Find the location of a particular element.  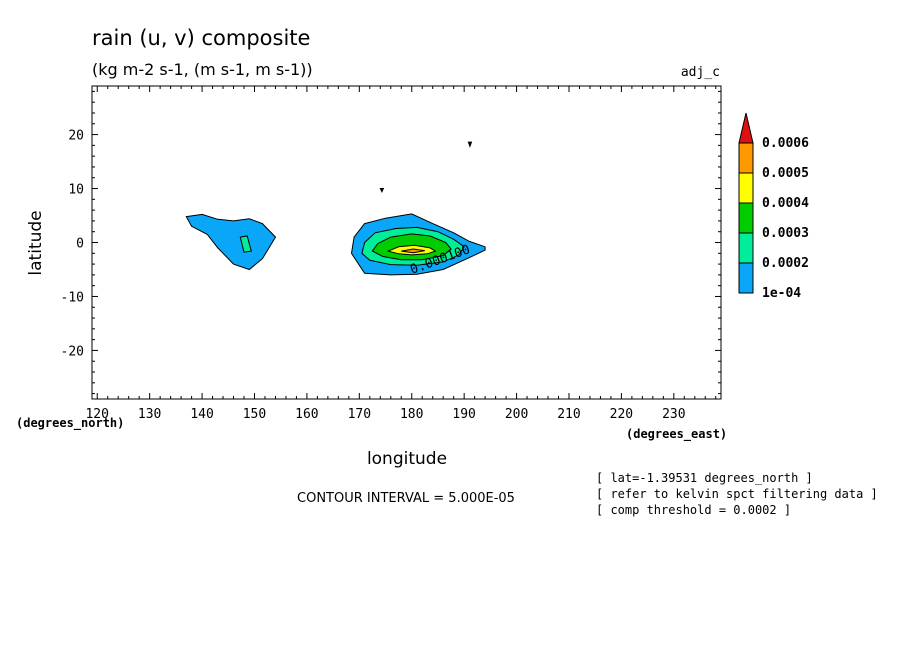

colorbar-swatch-orange is located at coordinates (746, 158).